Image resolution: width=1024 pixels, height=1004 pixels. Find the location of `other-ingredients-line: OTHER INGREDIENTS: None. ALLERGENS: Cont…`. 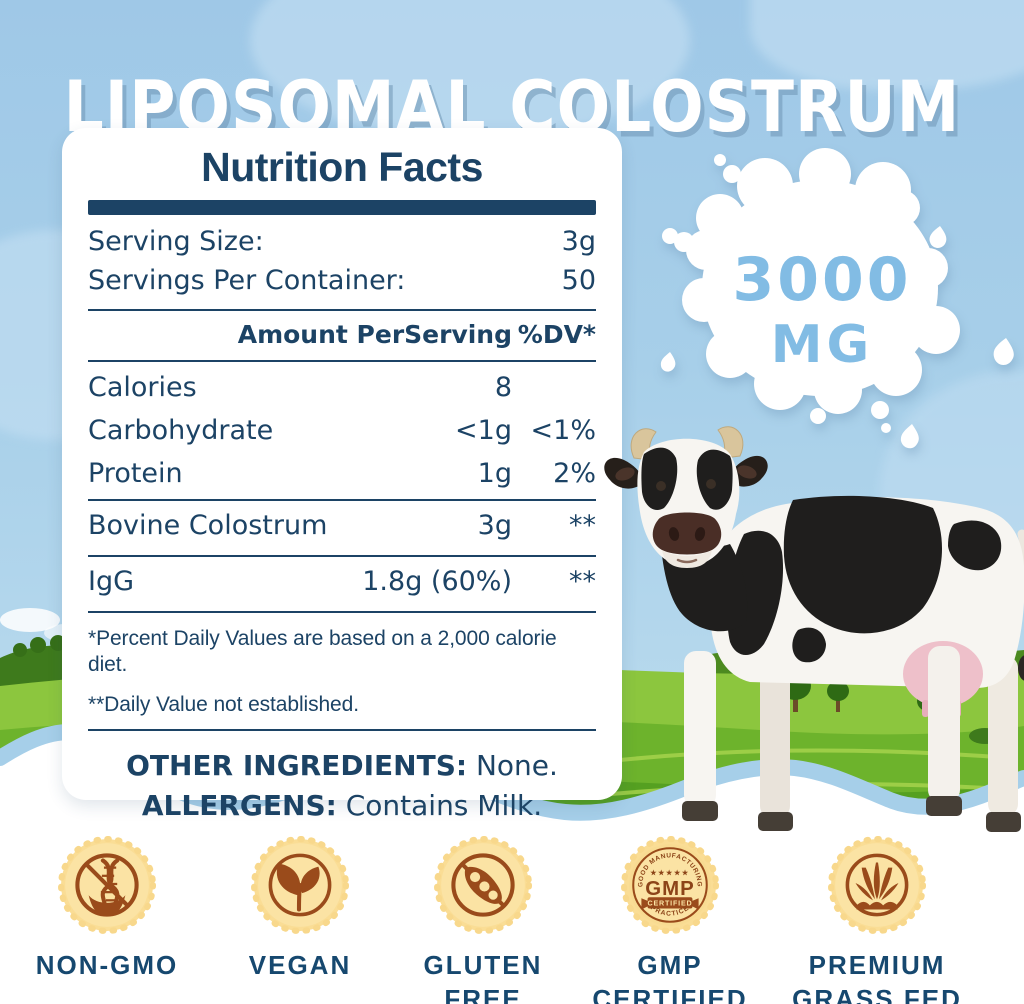

other-ingredients-line: OTHER INGREDIENTS: None. ALLERGENS: Cont… is located at coordinates (342, 786).